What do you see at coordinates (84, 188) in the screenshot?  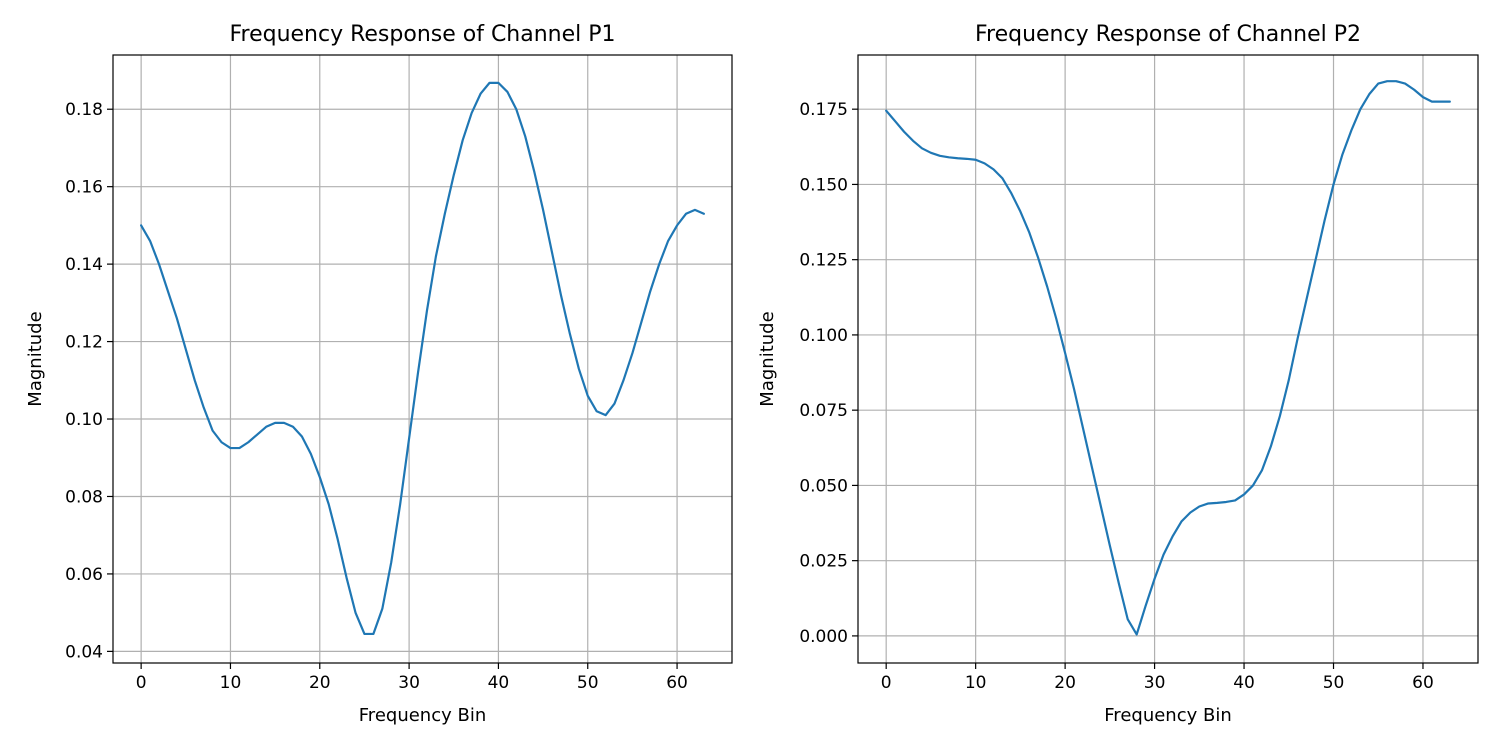 I see `y-tick-label: 0.16` at bounding box center [84, 188].